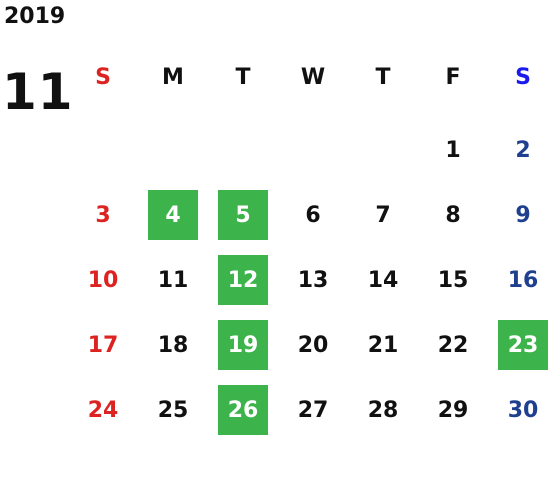  I want to click on weekday-friday: F, so click(453, 77).